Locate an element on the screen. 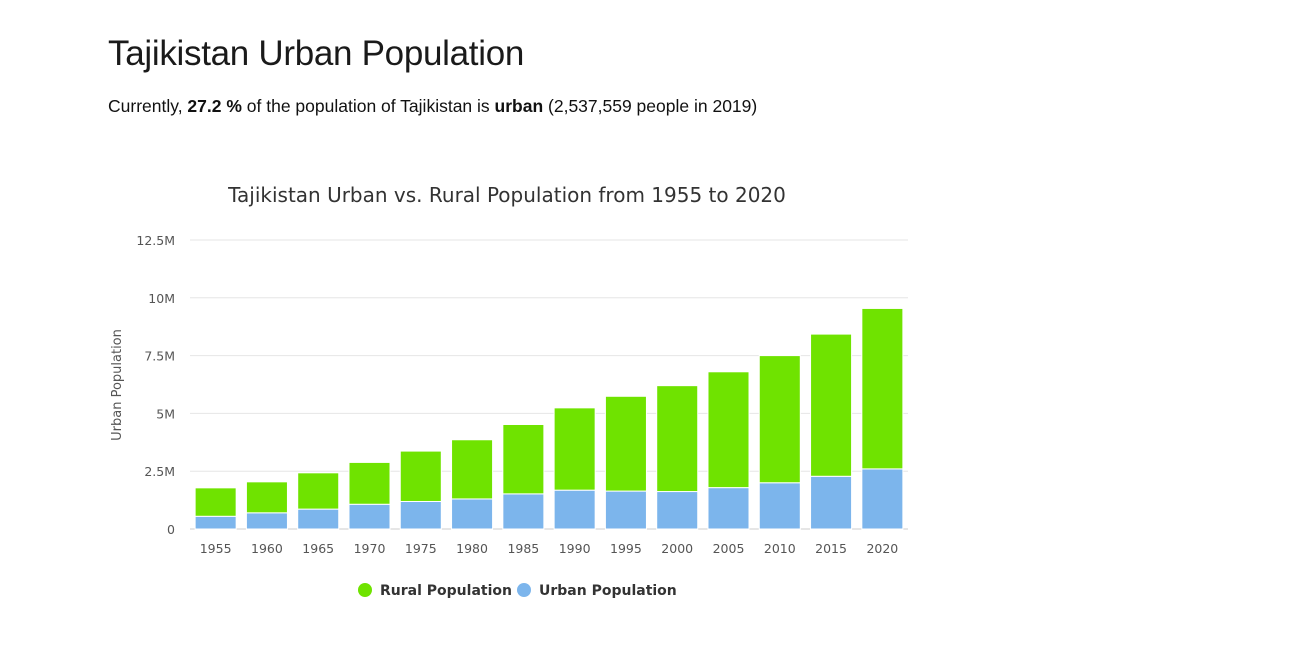  x-tick-label: 1960 is located at coordinates (267, 548).